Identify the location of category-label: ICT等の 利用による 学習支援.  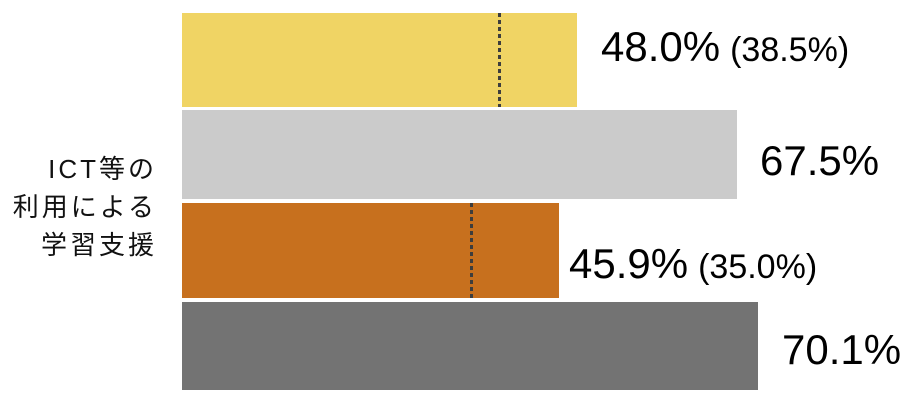
(78, 207).